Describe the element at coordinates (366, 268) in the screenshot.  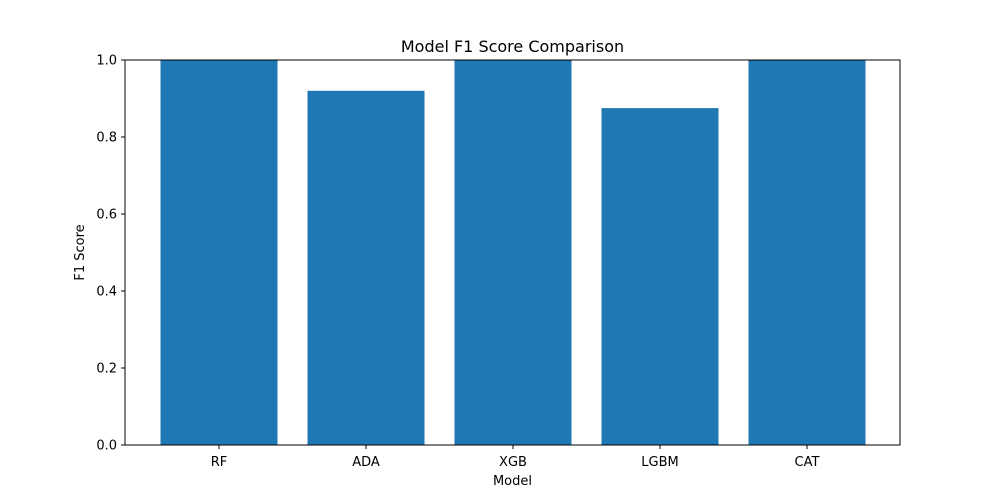
I see `bar-ada` at that location.